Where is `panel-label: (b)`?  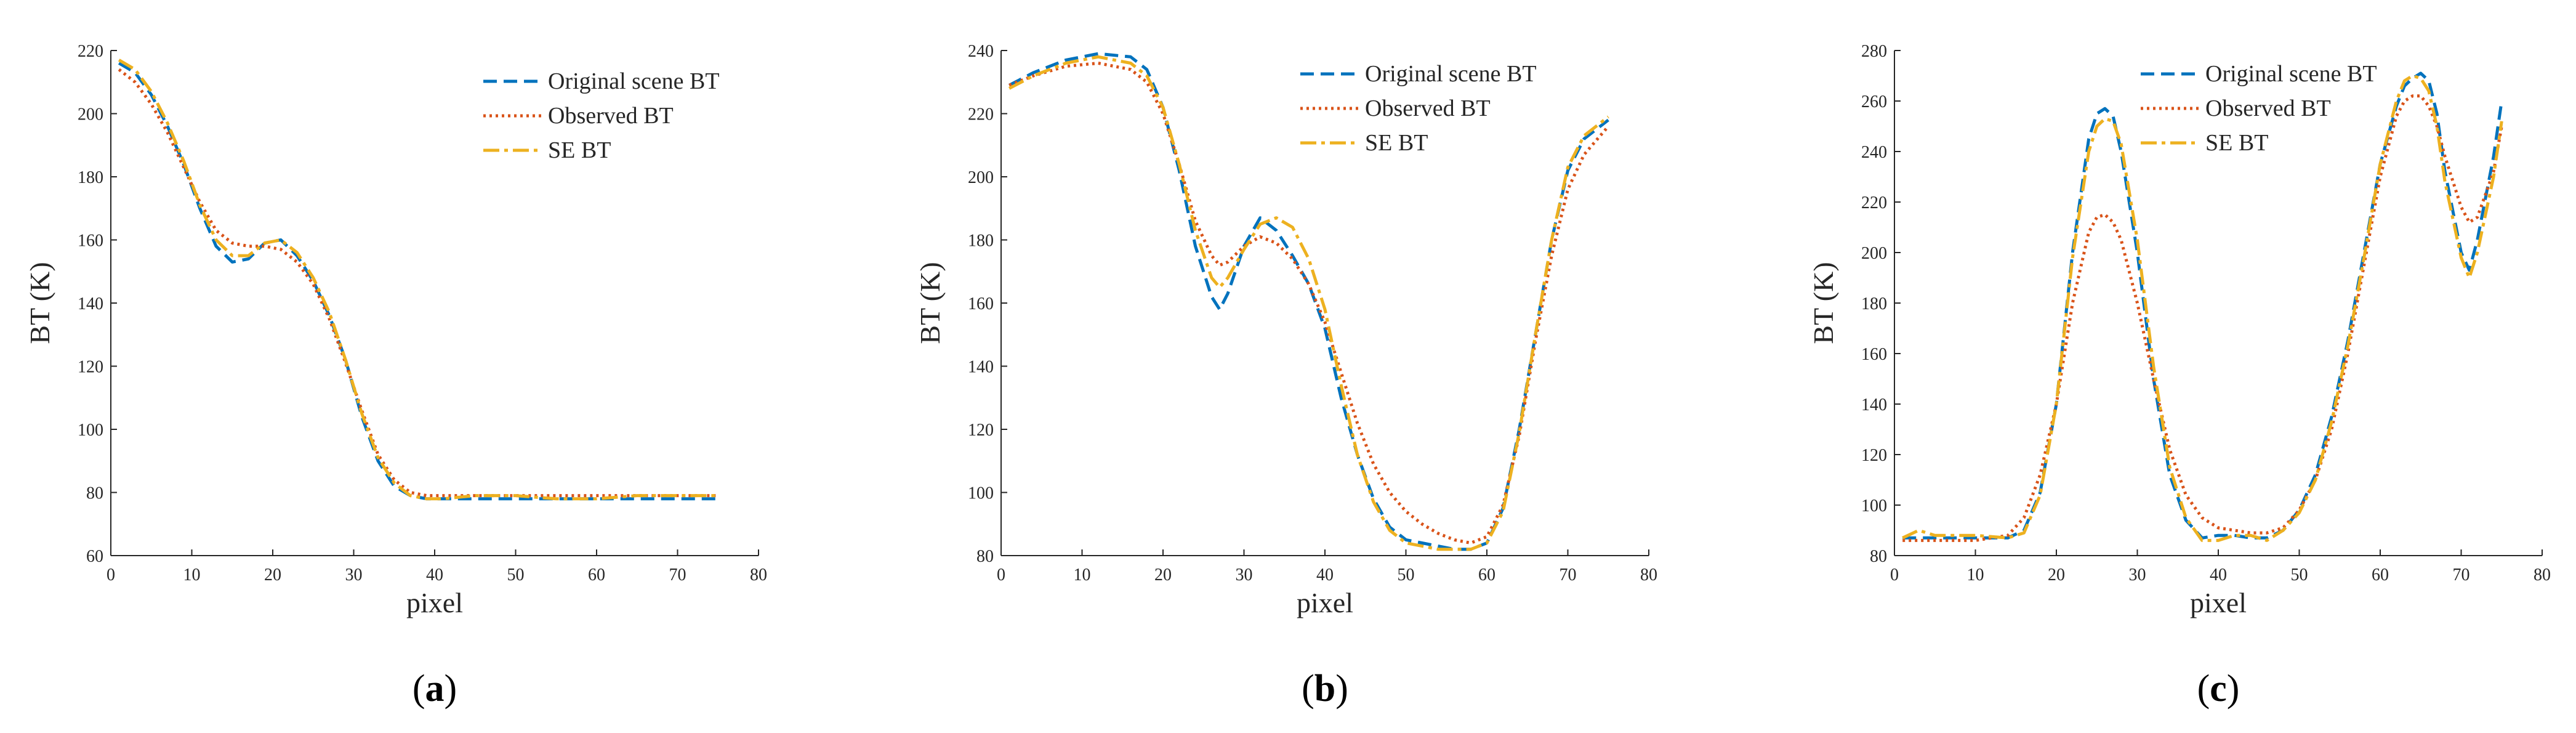 panel-label: (b) is located at coordinates (1325, 689).